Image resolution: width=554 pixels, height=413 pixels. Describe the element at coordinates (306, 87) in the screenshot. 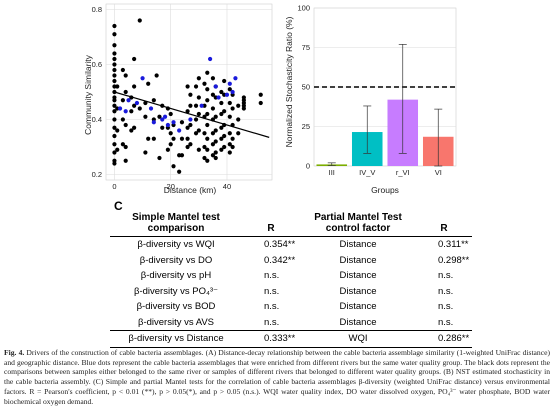

I see `y-tick-label: 50` at that location.